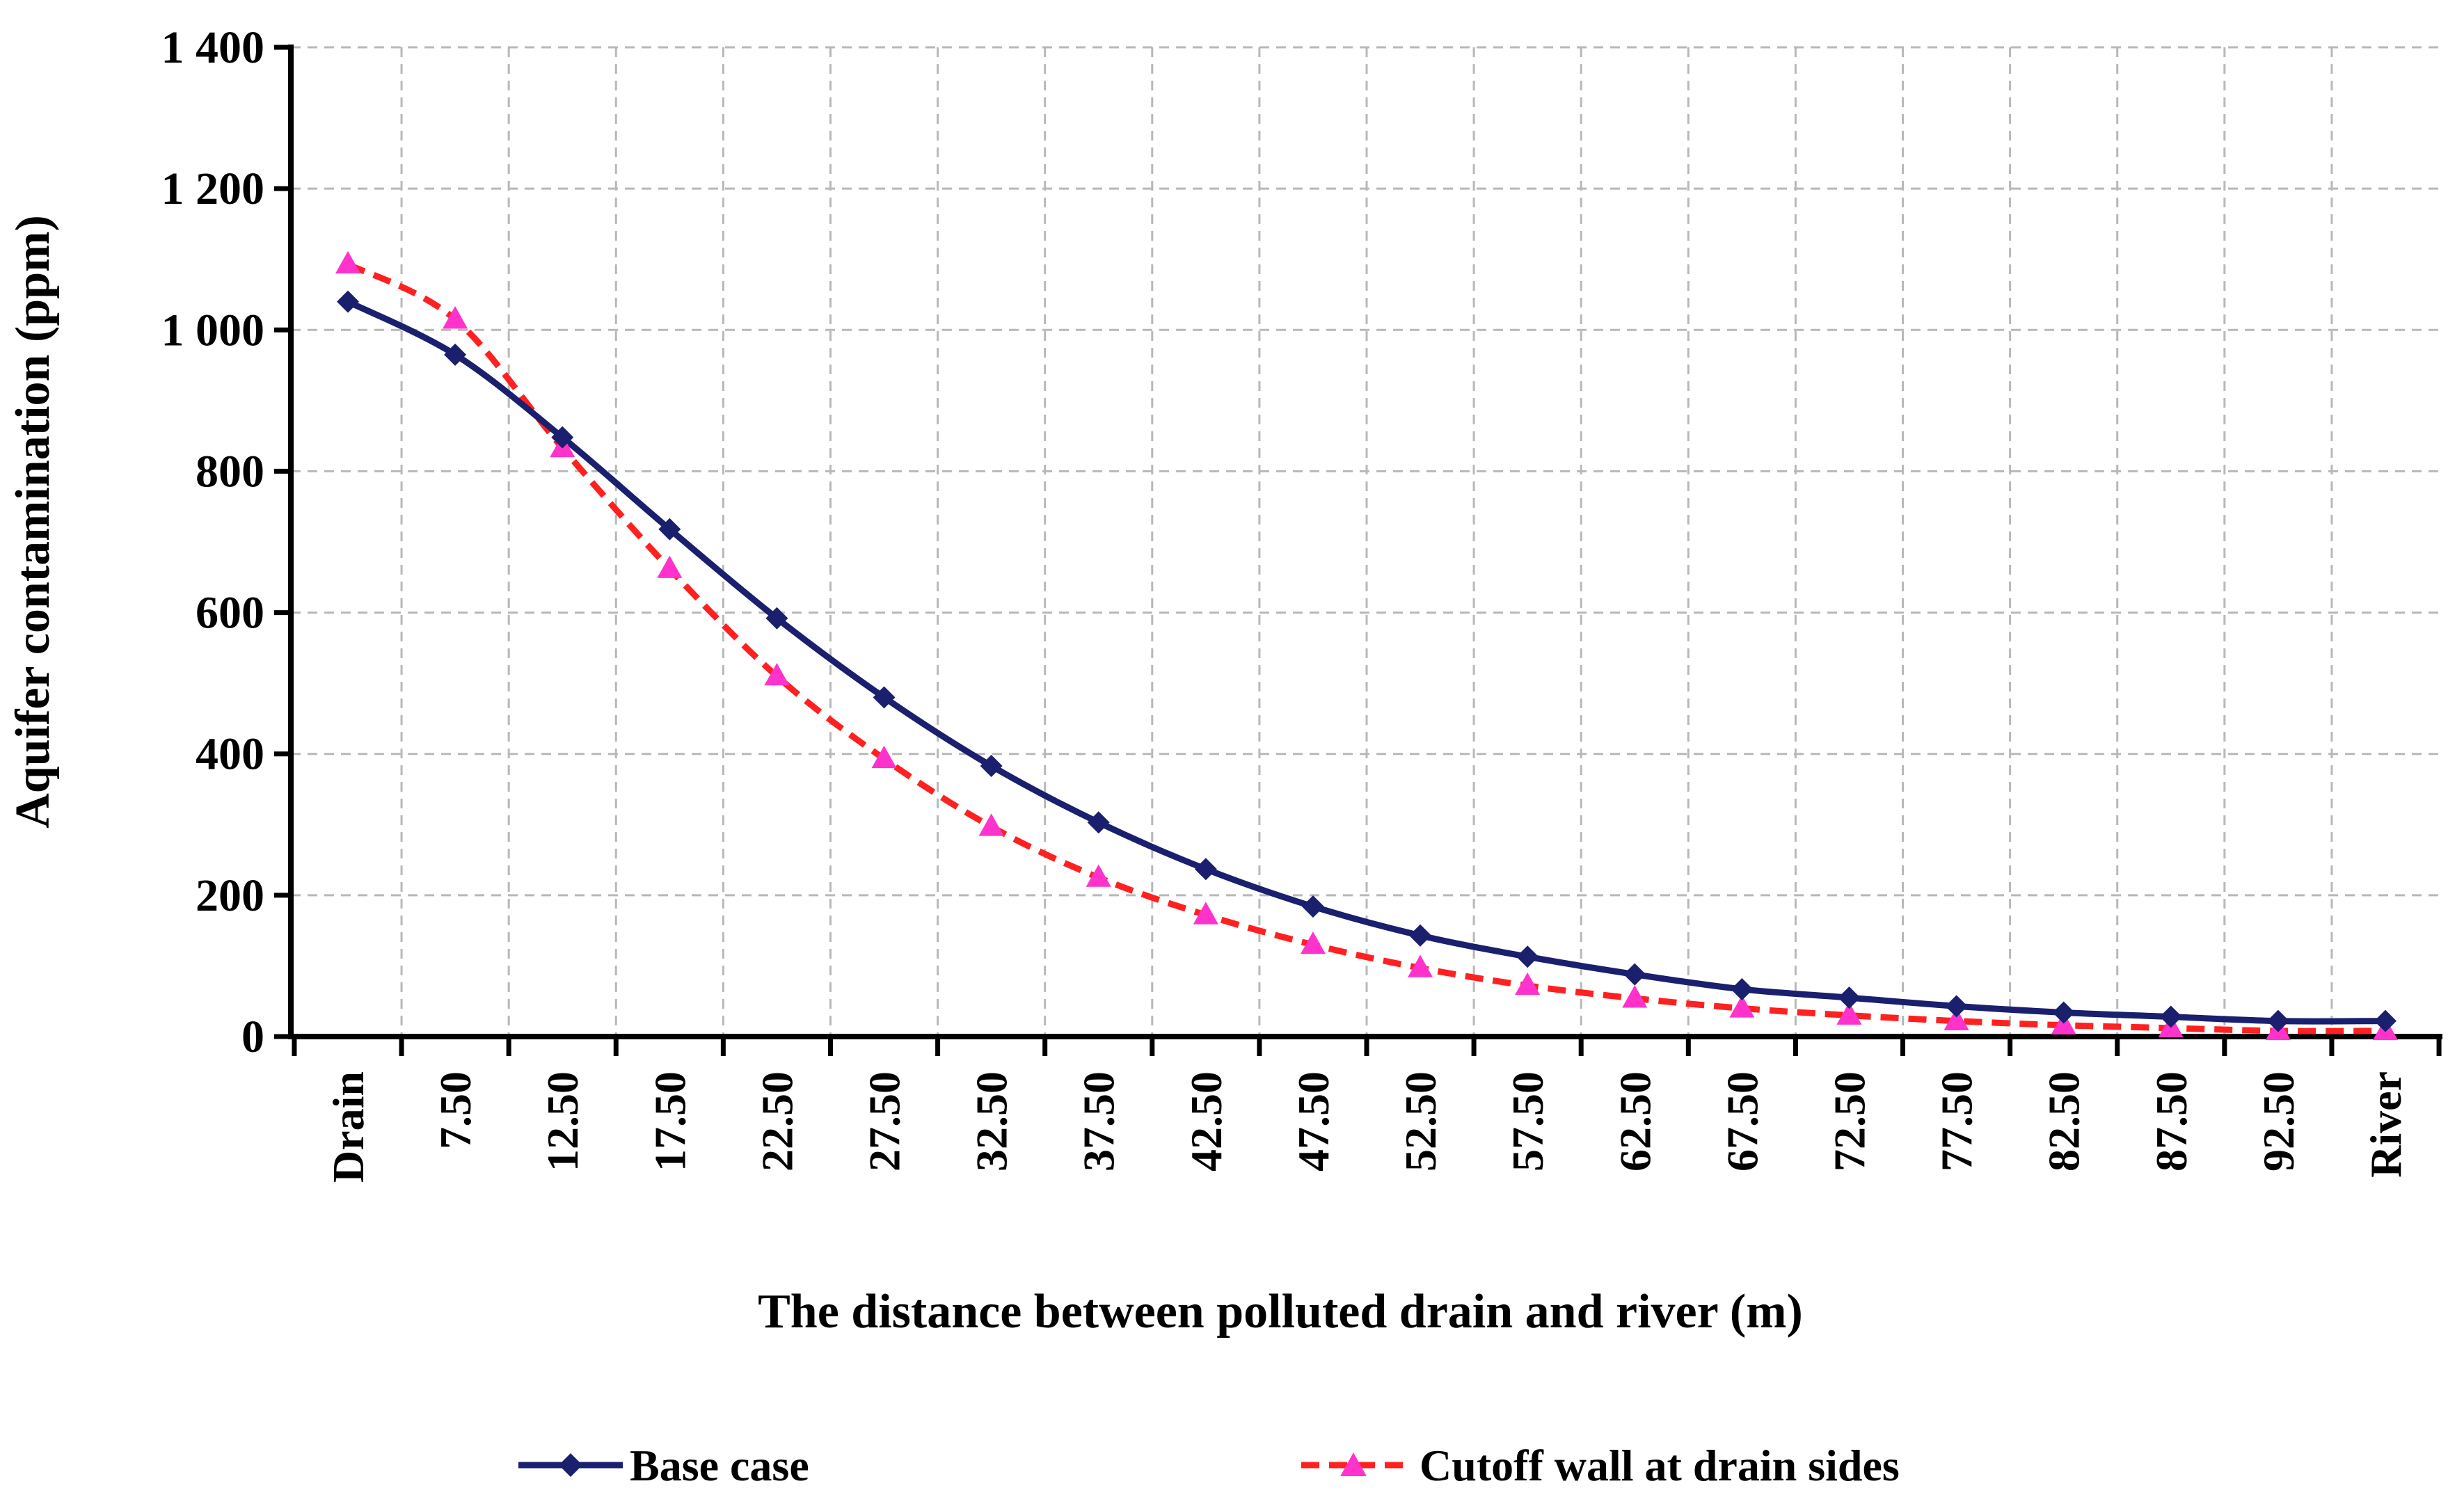  Describe the element at coordinates (2385, 1124) in the screenshot. I see `x-tick-label: River` at that location.